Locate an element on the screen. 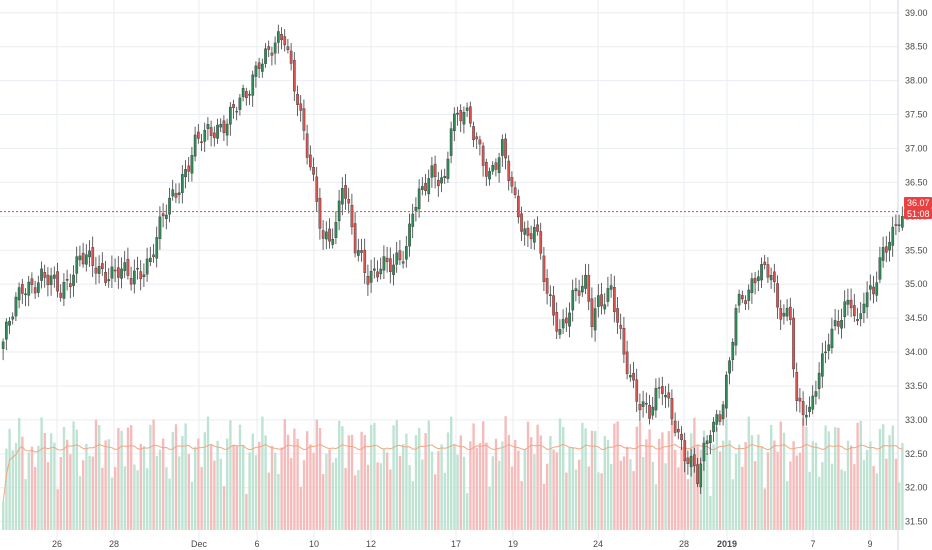 The width and height of the screenshot is (932, 550). x-tick-label: 12 is located at coordinates (371, 544).